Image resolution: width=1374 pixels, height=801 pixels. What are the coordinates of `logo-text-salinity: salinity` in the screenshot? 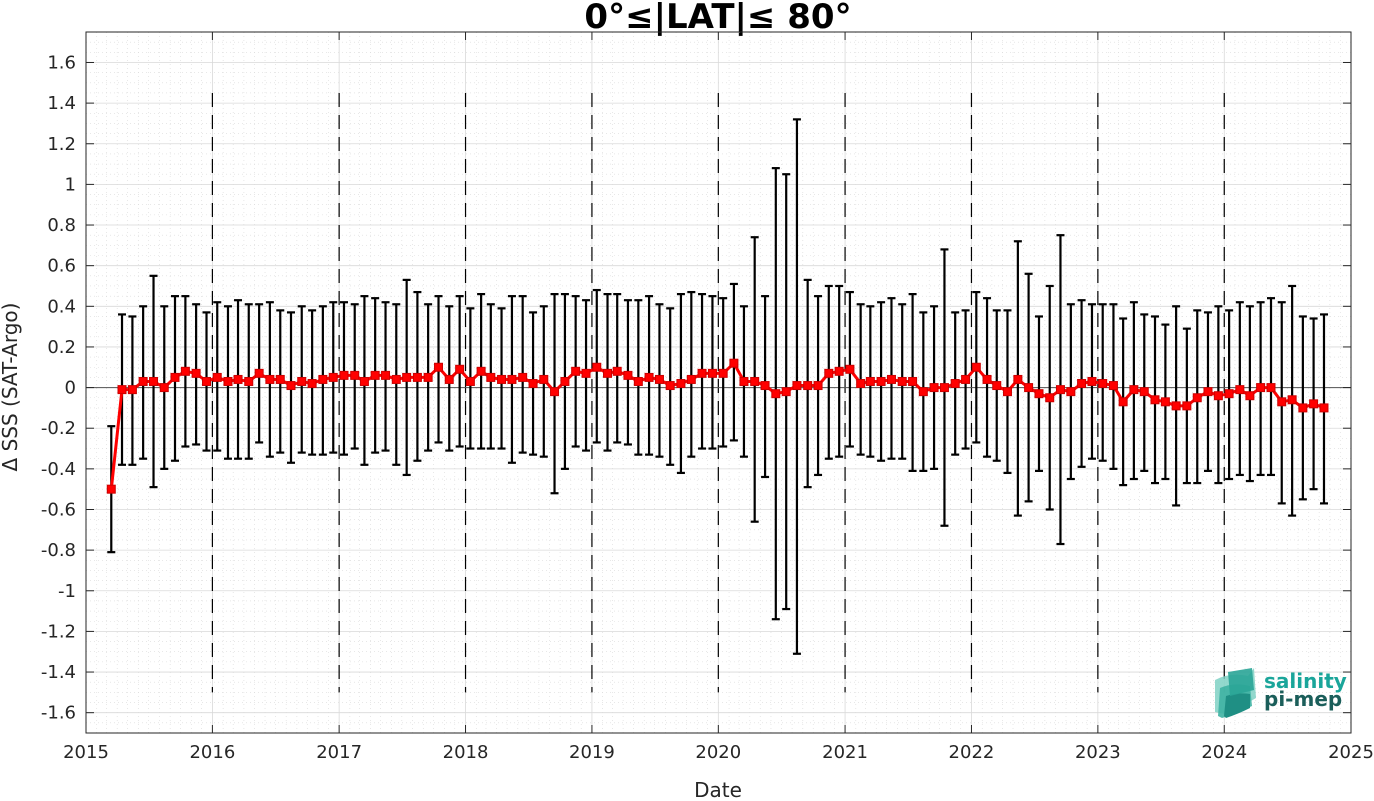 It's located at (1305, 681).